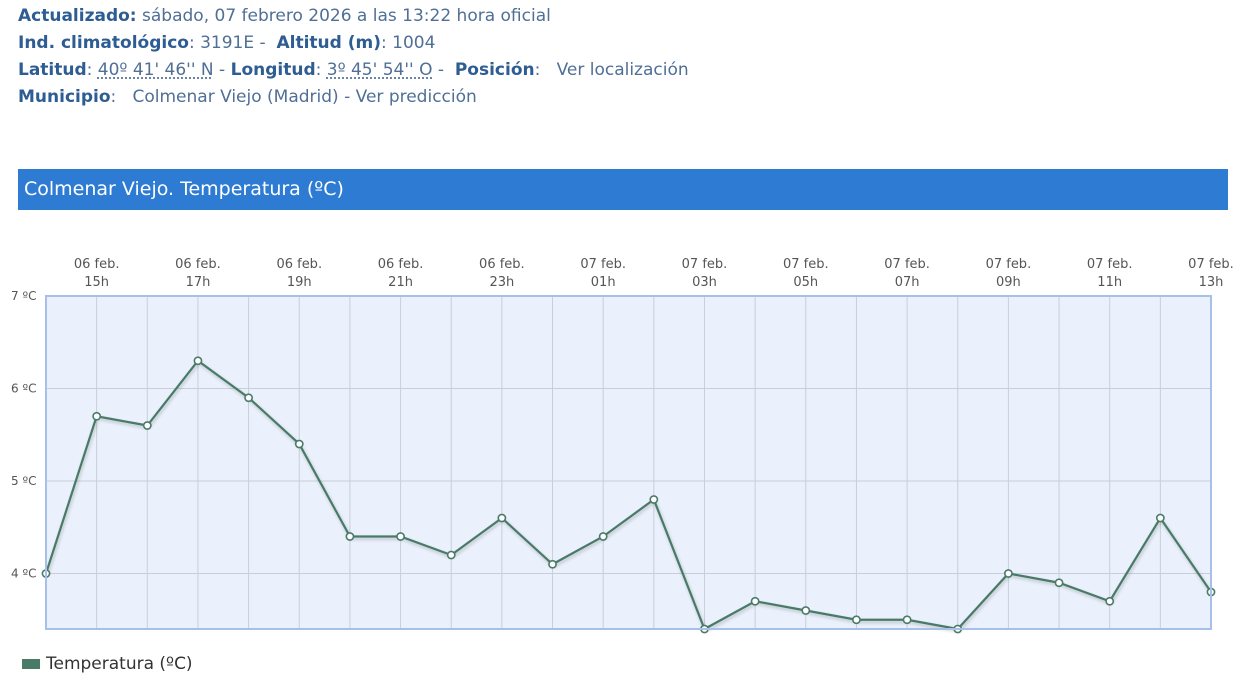 This screenshot has height=690, width=1238. What do you see at coordinates (622, 70) in the screenshot?
I see `view-location-link: Ver localización` at bounding box center [622, 70].